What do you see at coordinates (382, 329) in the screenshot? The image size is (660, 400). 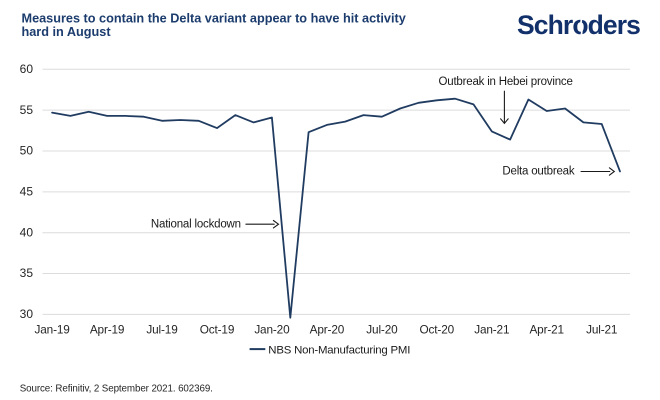 I see `svg-text: Jul-20` at bounding box center [382, 329].